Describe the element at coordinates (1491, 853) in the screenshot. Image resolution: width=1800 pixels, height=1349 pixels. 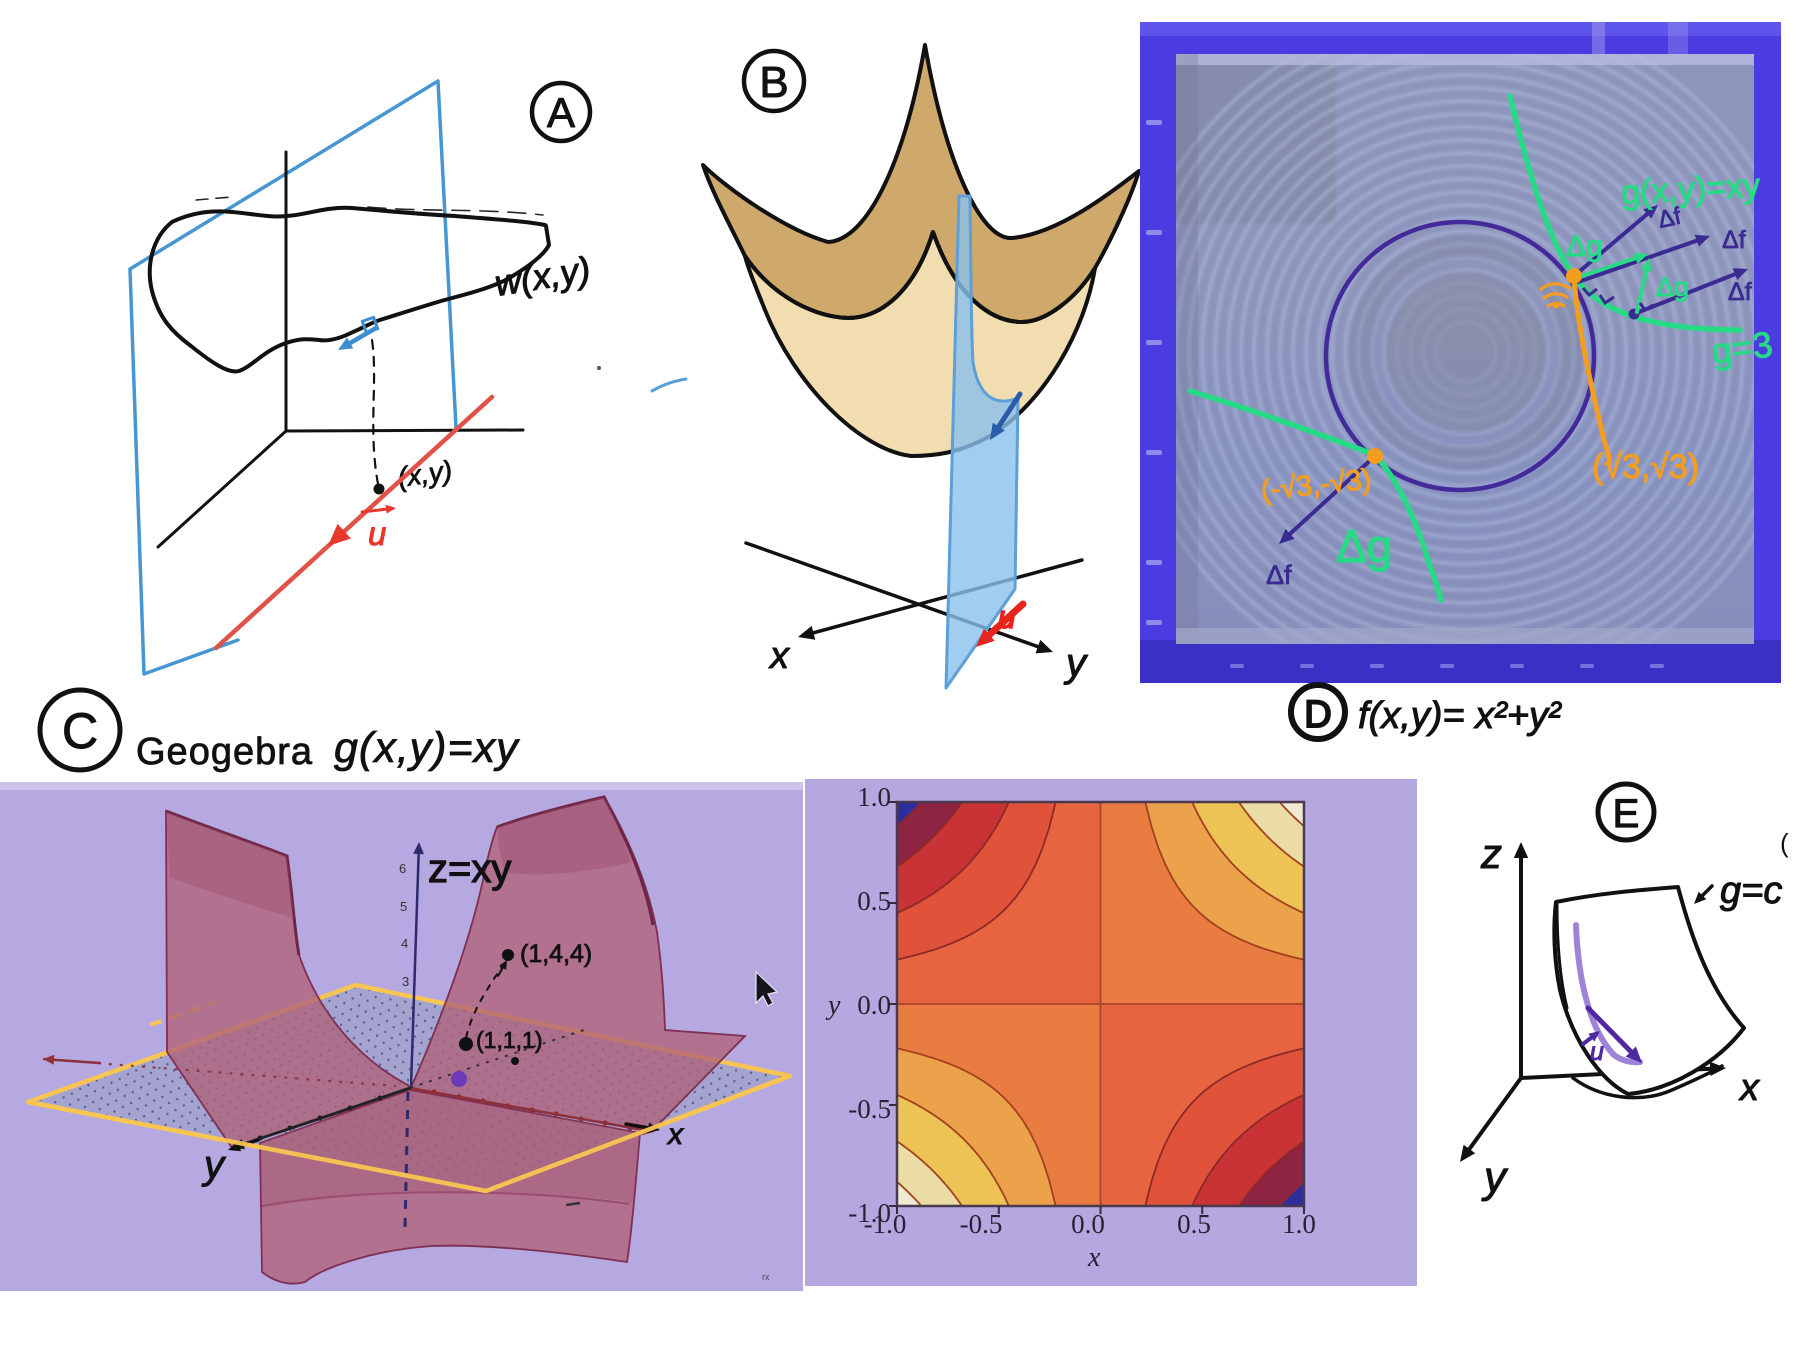
I see `svg-text: z` at that location.